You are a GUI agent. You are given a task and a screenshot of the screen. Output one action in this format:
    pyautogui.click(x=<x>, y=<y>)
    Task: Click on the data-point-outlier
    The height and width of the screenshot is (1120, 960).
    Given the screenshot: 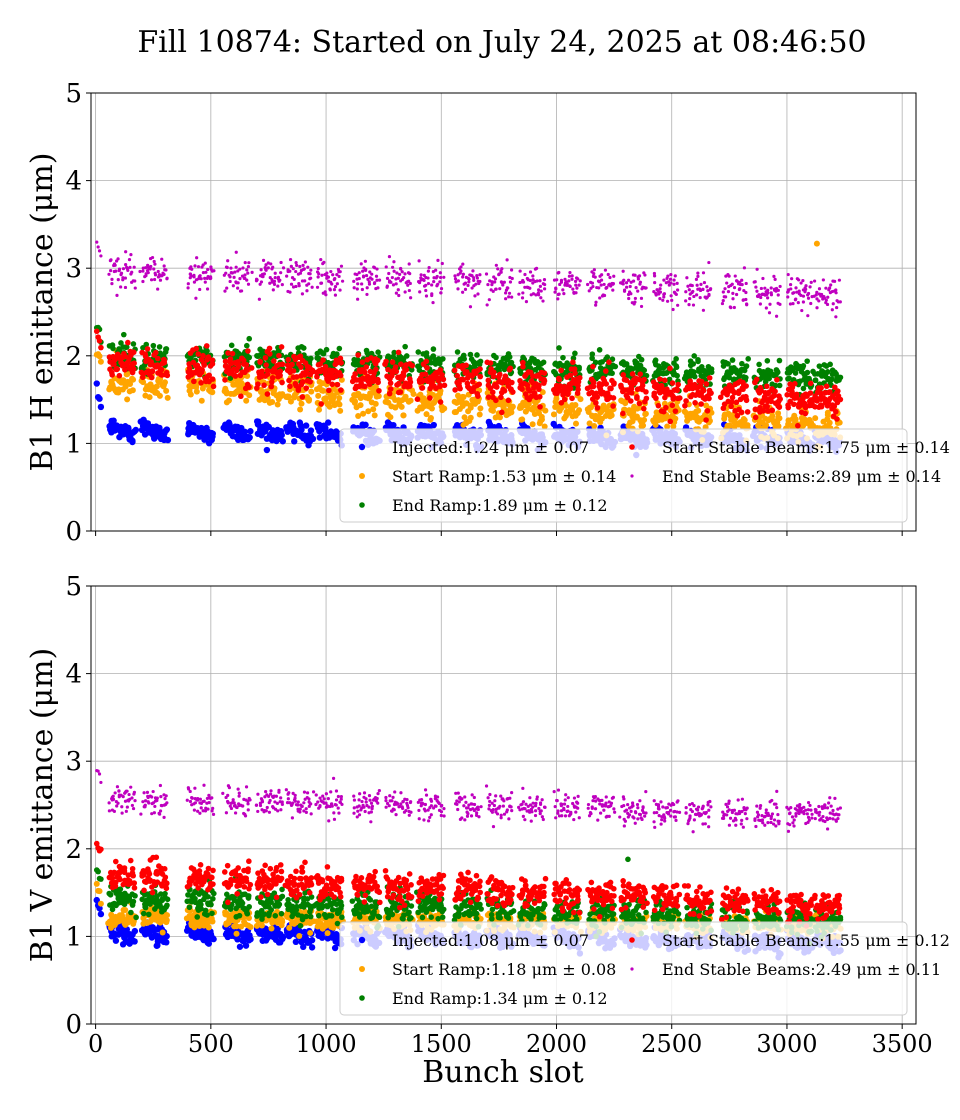 What is the action you would take?
    pyautogui.click(x=816, y=243)
    